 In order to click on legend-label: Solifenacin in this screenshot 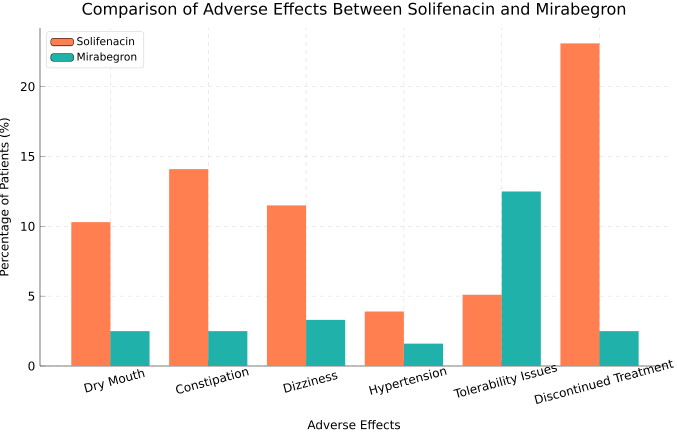, I will do `click(105, 41)`.